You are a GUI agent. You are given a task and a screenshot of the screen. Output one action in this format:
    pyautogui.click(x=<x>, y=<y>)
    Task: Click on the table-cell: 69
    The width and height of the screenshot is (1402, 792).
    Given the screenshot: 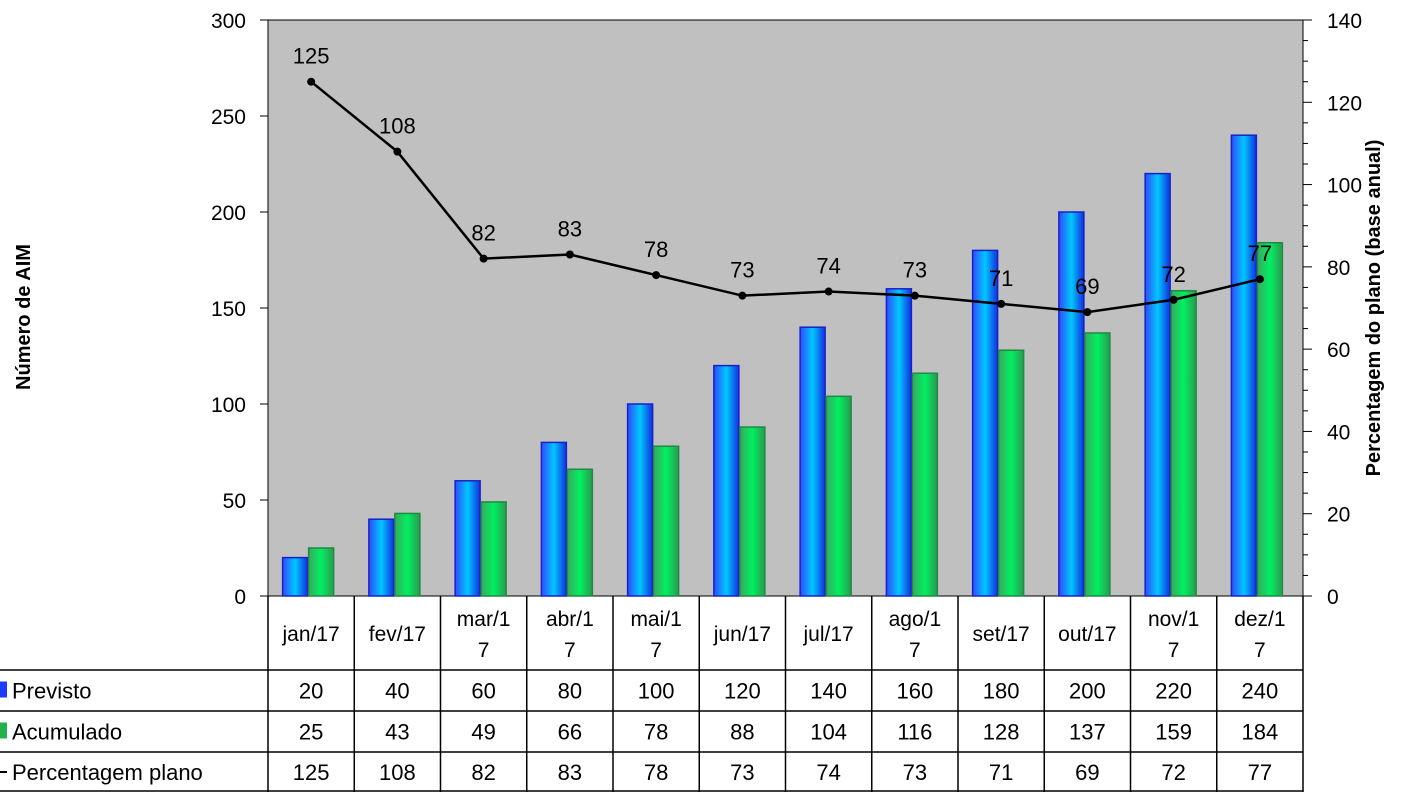 What is the action you would take?
    pyautogui.click(x=1087, y=772)
    